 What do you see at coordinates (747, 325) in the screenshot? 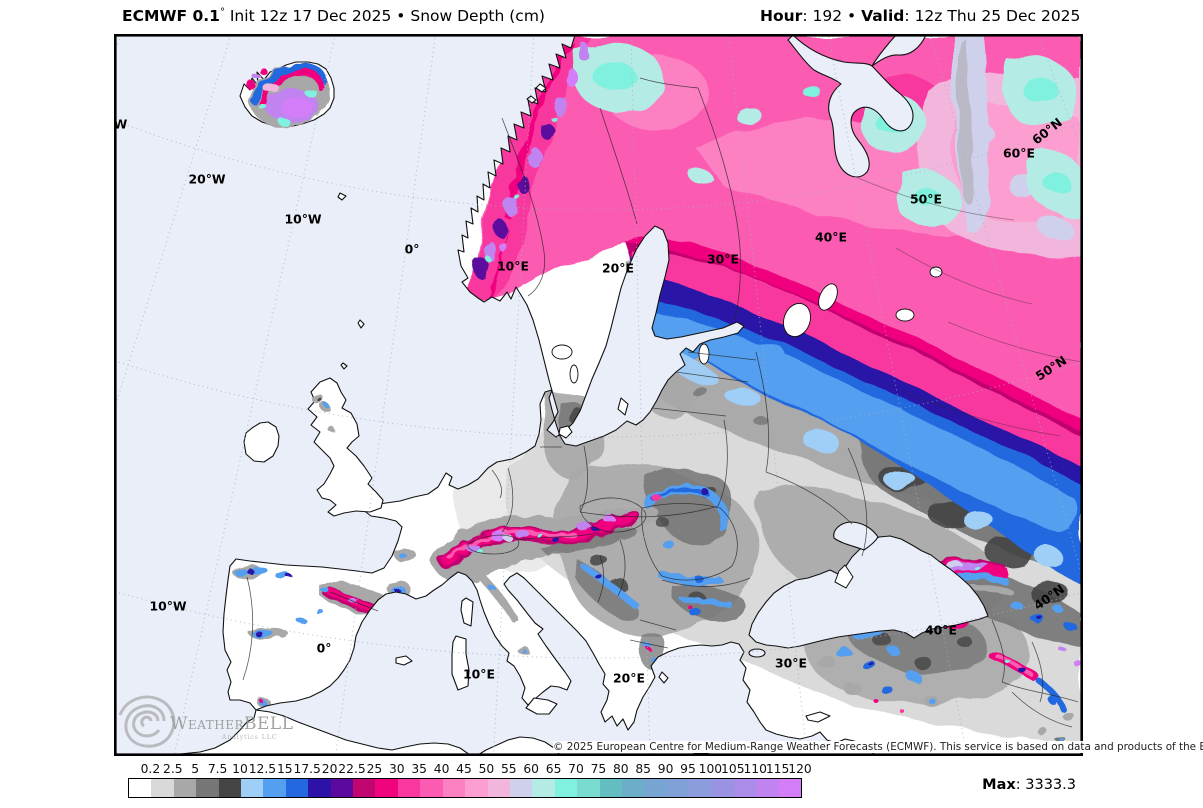
I see `lakes` at bounding box center [747, 325].